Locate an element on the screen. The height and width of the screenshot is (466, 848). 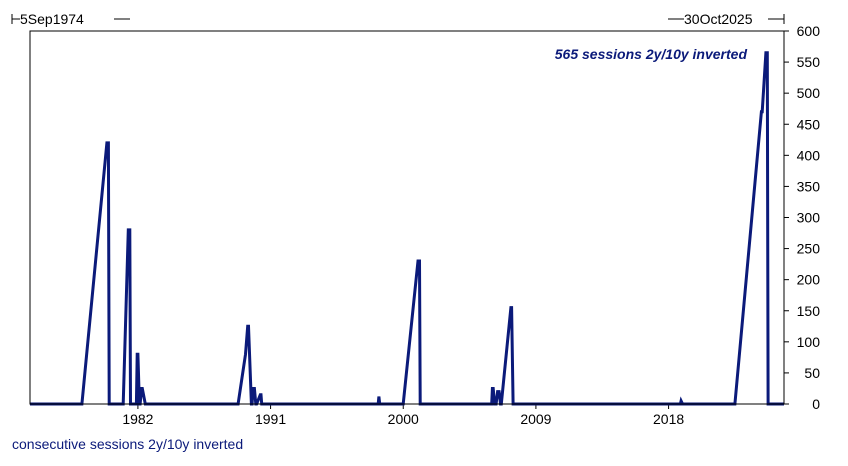
x-tick-label: 2000 is located at coordinates (403, 419).